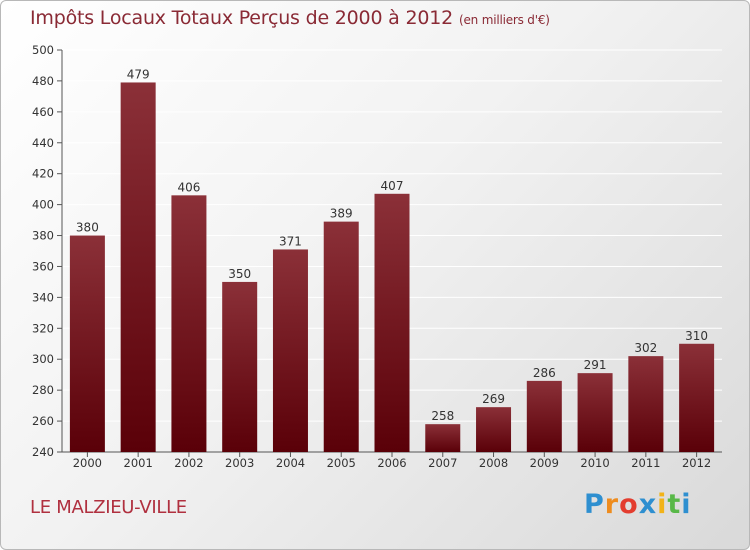 Image resolution: width=750 pixels, height=550 pixels. I want to click on bar-2003, so click(240, 366).